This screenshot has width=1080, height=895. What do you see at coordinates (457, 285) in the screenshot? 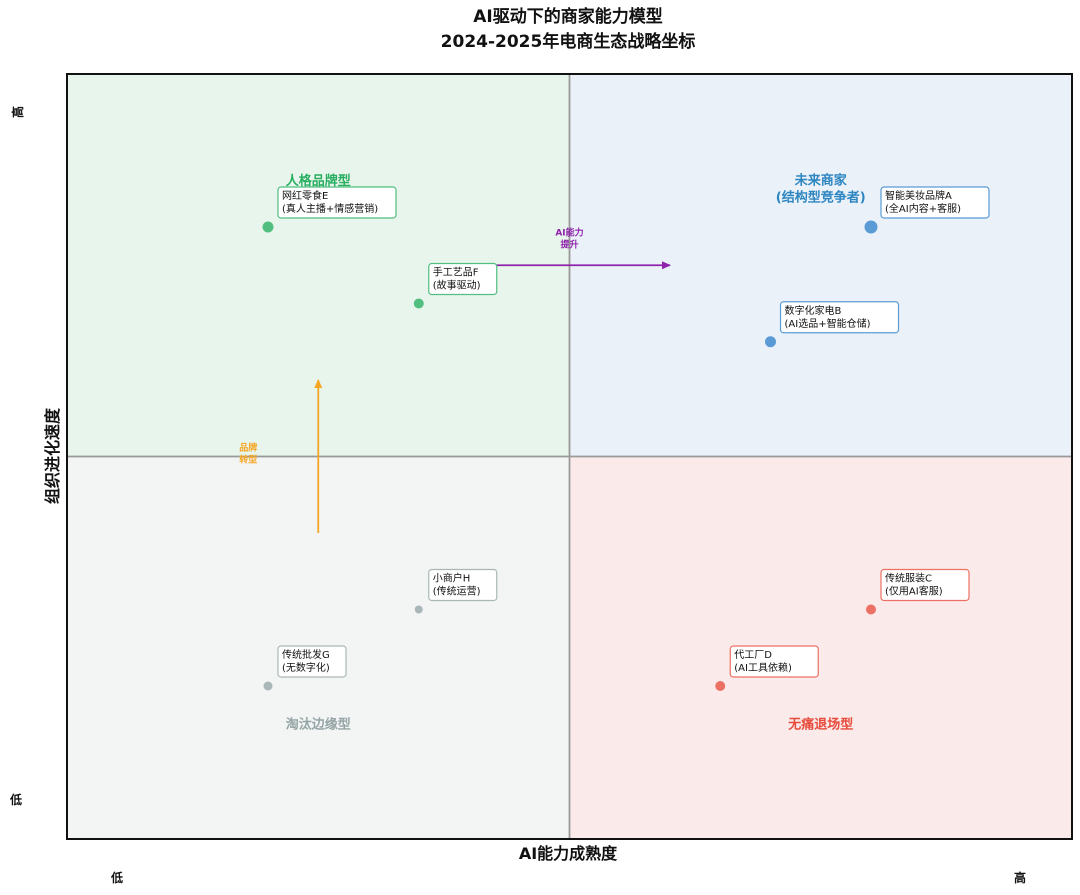
I see `point-label-desc-6: (故事驱动)` at bounding box center [457, 285].